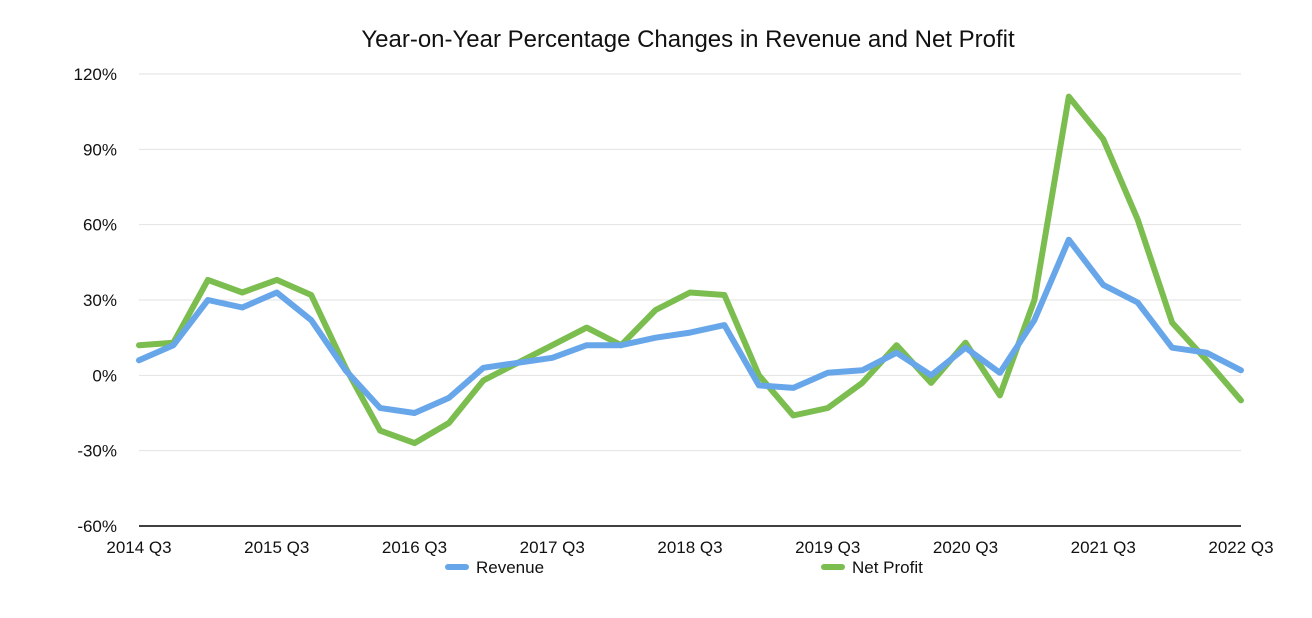 The image size is (1312, 618). Describe the element at coordinates (100, 300) in the screenshot. I see `y-tick-label: 30%` at that location.